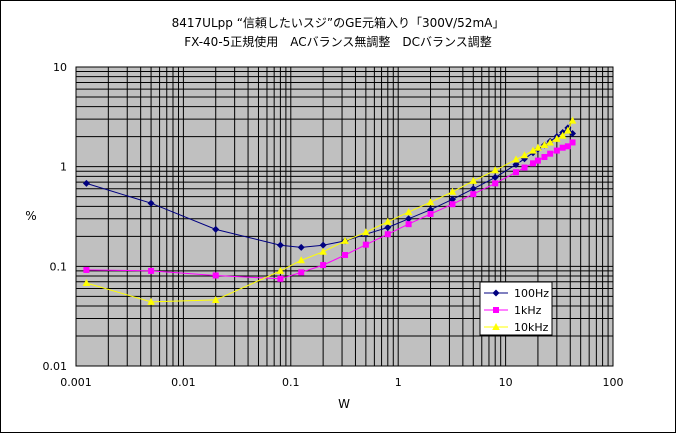  What do you see at coordinates (59, 266) in the screenshot?
I see `y-tick-label: 0.1` at bounding box center [59, 266].